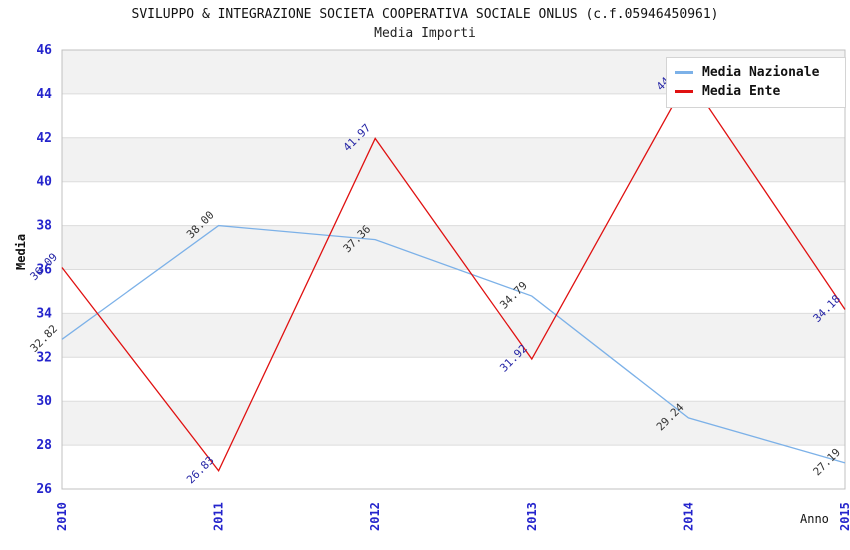  Describe the element at coordinates (44, 50) in the screenshot. I see `y-tick-label: 46` at that location.